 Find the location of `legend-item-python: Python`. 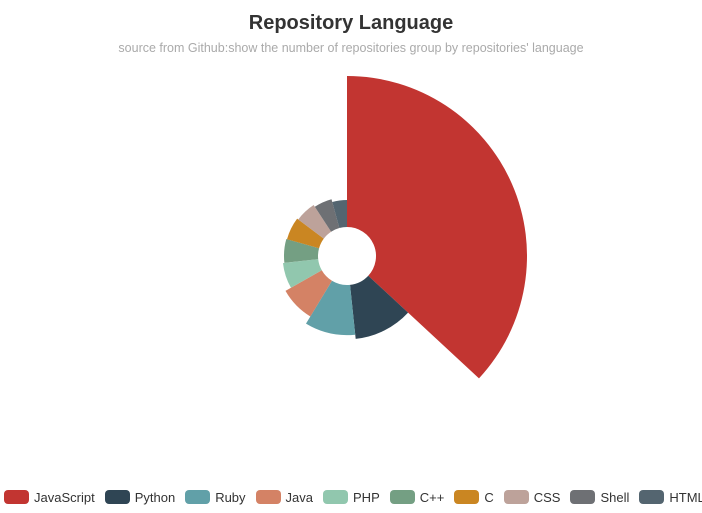

legend-item-python: Python is located at coordinates (140, 497).